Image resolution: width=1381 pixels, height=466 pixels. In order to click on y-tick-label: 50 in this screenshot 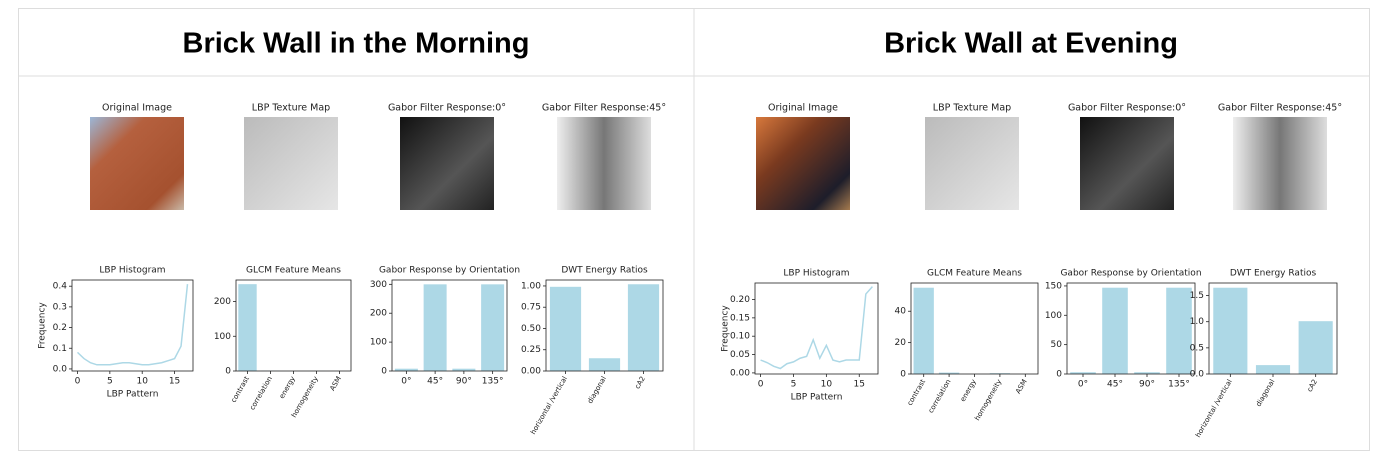, I will do `click(1057, 345)`.